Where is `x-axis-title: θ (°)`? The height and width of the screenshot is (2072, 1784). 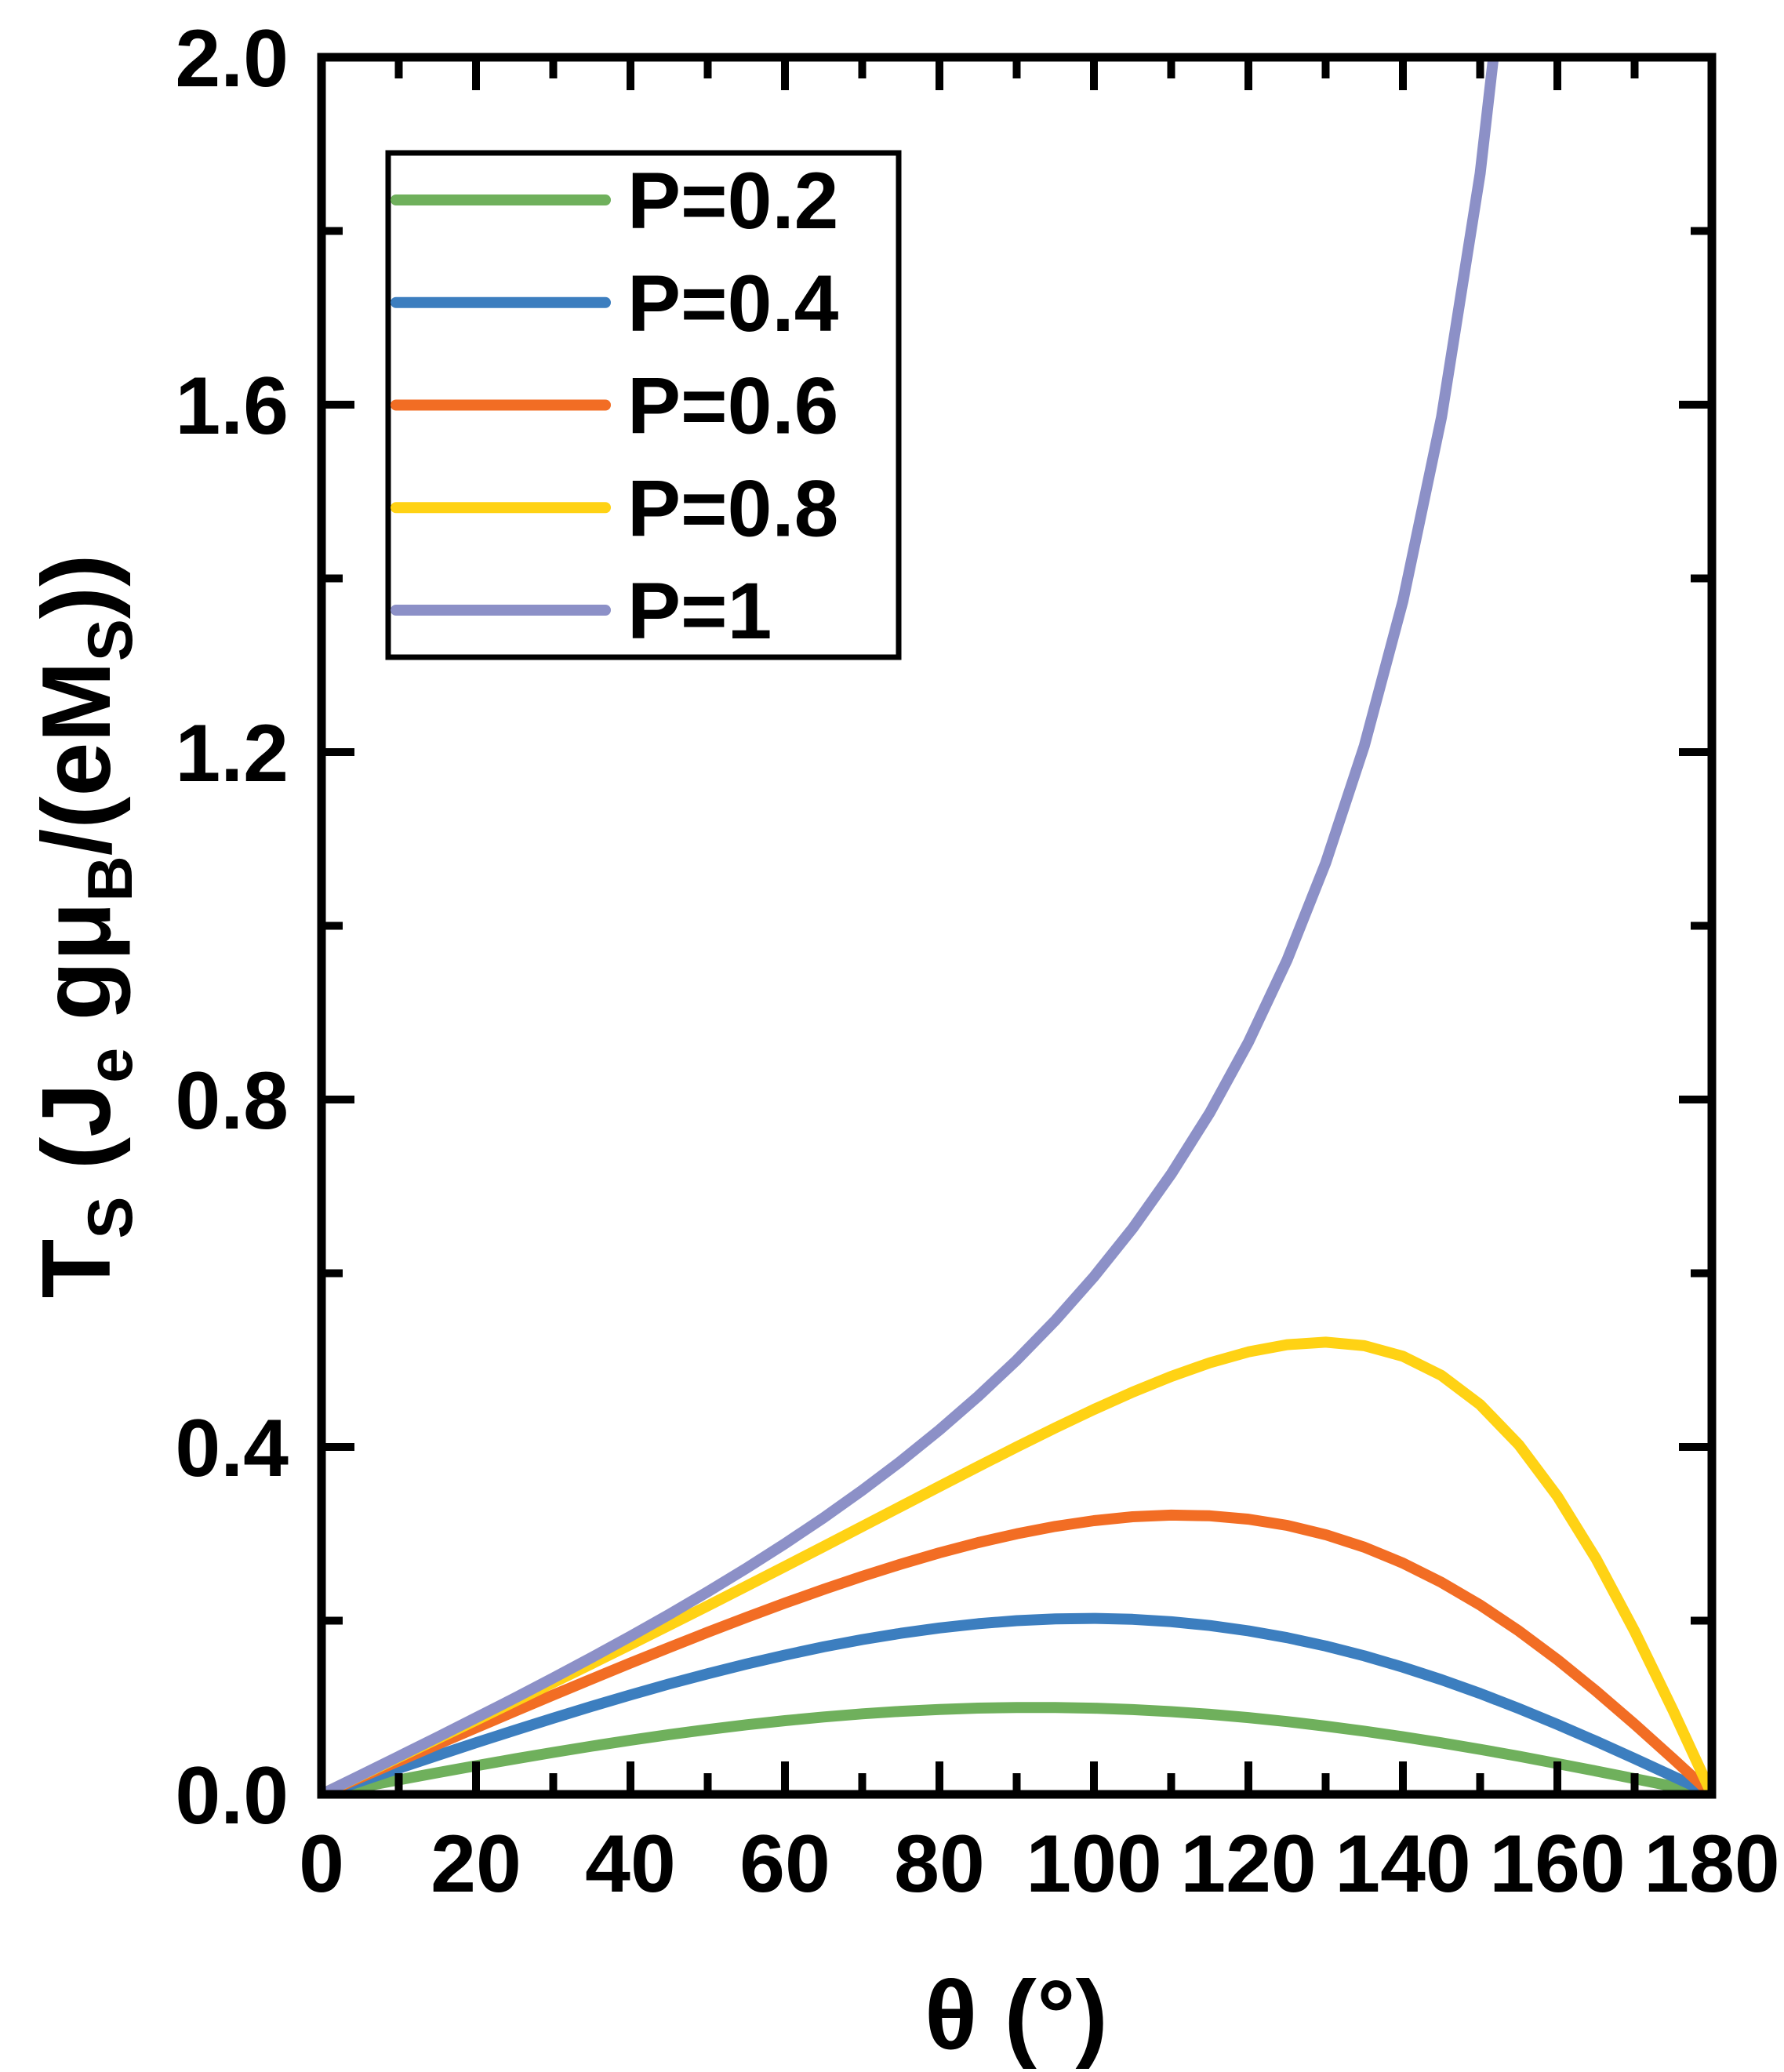
x-axis-title: θ (°) is located at coordinates (1017, 2016).